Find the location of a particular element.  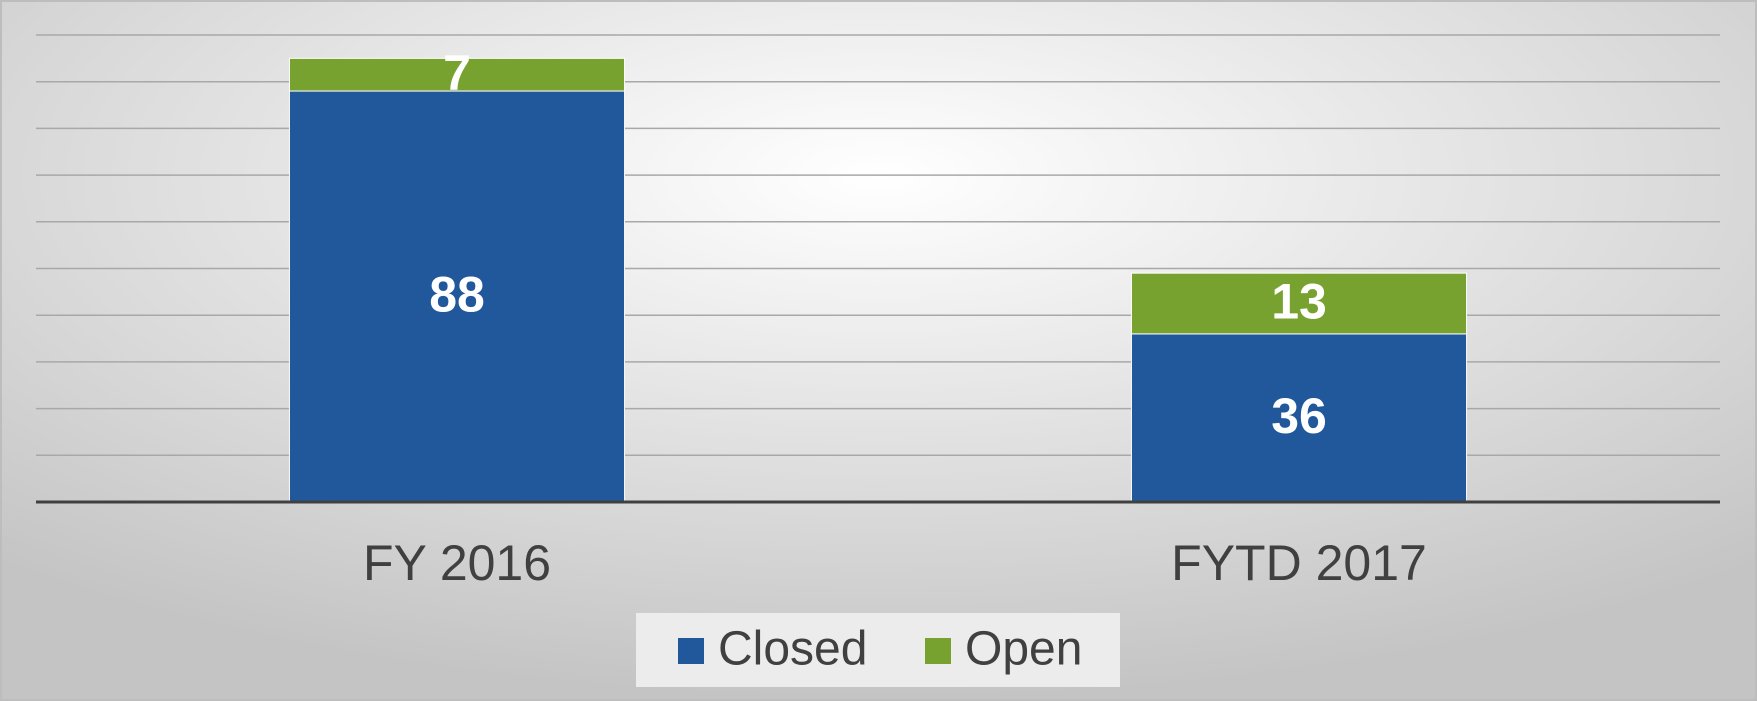

legend-label: Closed is located at coordinates (792, 649).